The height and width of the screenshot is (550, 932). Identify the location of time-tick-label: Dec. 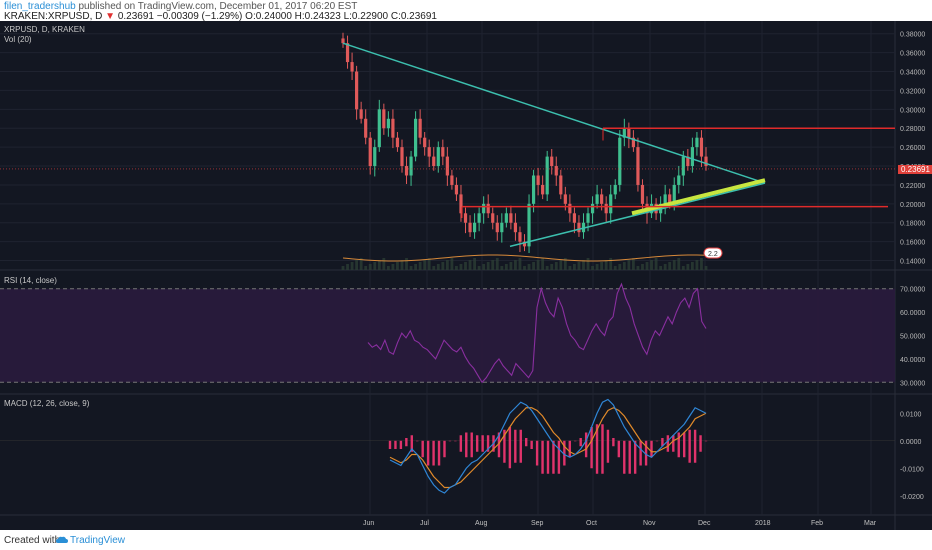
(704, 523).